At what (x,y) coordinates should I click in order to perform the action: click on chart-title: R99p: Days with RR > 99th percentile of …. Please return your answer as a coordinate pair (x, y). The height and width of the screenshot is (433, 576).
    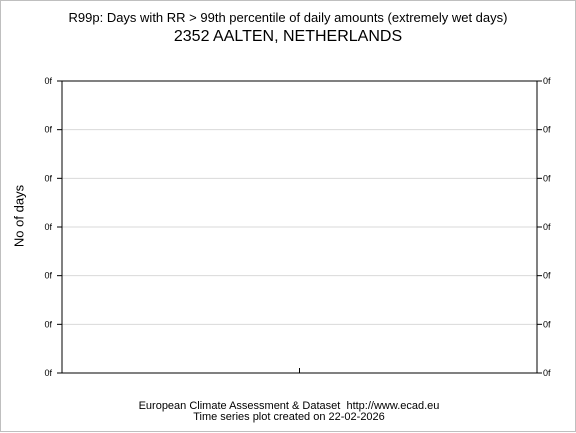
    Looking at the image, I should click on (288, 17).